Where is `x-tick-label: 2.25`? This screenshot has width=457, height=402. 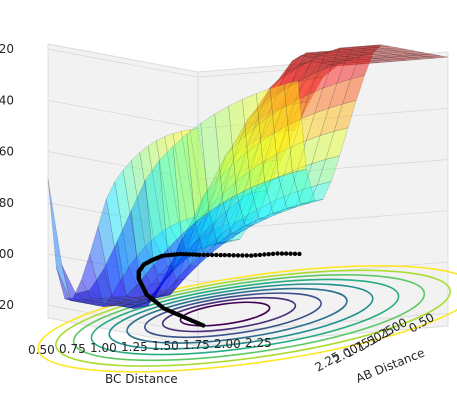 x-tick-label: 2.25 is located at coordinates (258, 343).